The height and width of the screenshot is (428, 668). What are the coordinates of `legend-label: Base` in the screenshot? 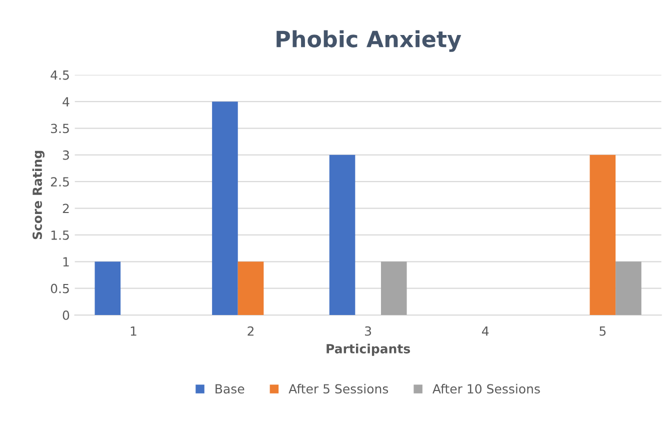 It's located at (230, 389).